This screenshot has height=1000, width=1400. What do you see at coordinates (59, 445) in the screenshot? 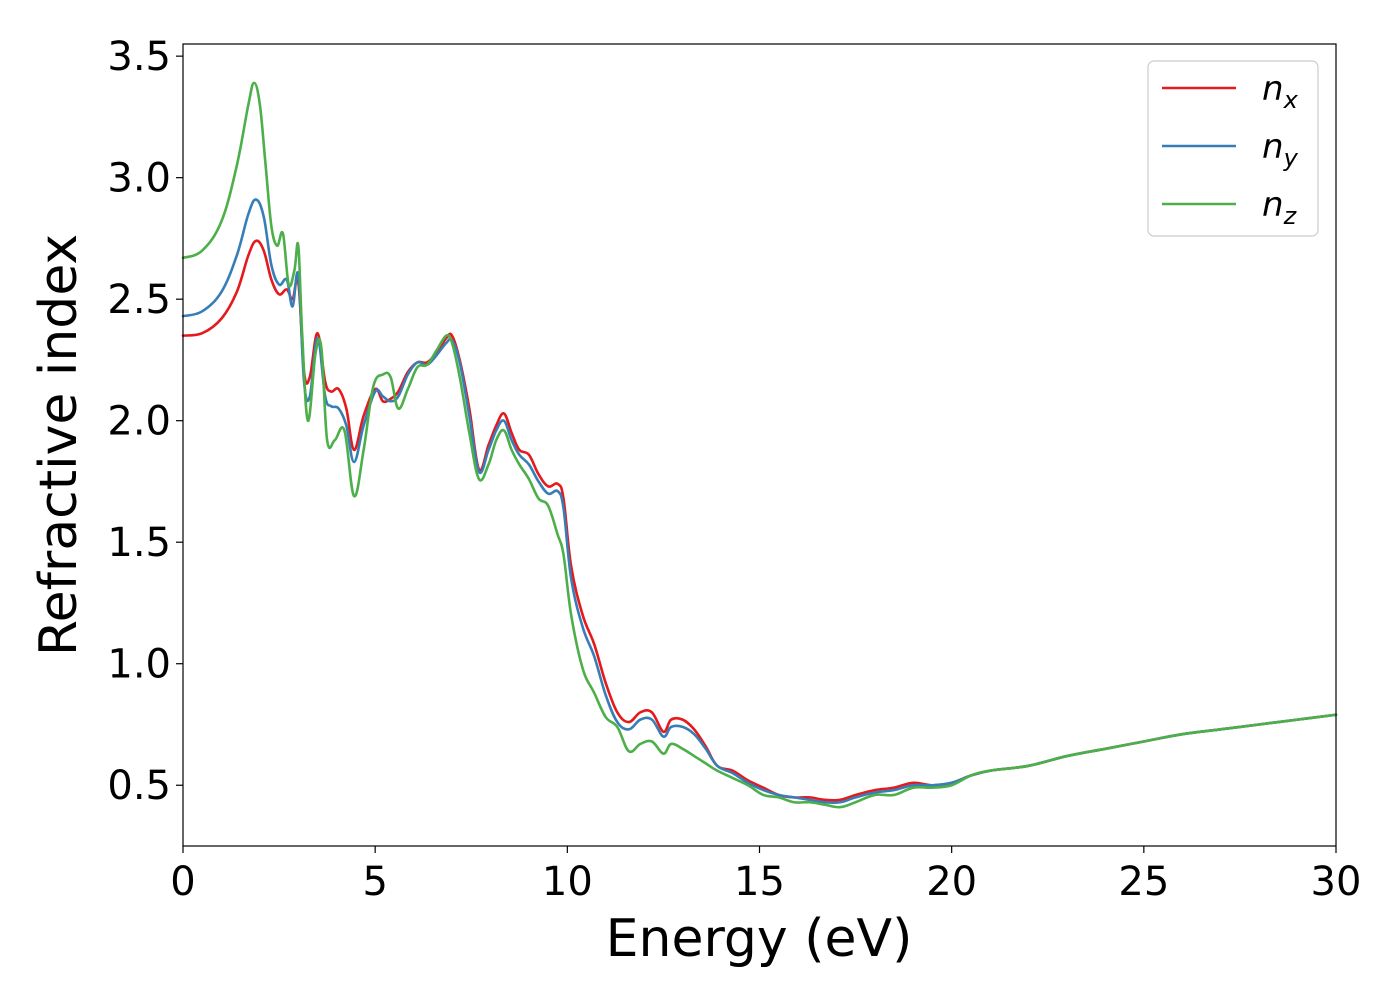
I see `y-axis-label: Refractive index` at bounding box center [59, 445].